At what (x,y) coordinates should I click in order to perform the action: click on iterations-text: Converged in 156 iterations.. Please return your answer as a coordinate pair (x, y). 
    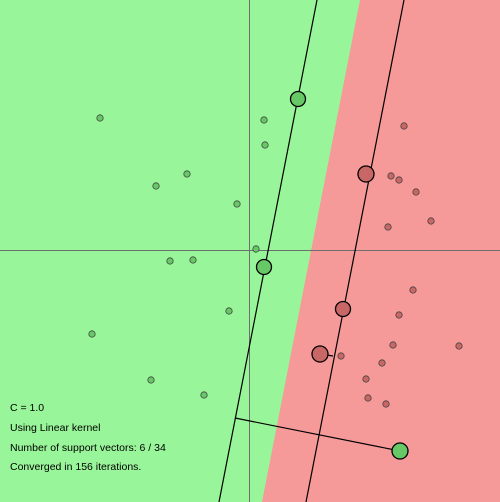
    Looking at the image, I should click on (75, 467).